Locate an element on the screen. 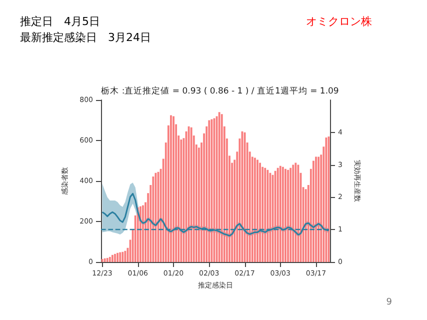 The width and height of the screenshot is (427, 320). chart-title: 栃木 :直近推定値 = 0.93 ( 0.86 - 1 ) / 直近1週平均 = 1.09 is located at coordinates (220, 91).